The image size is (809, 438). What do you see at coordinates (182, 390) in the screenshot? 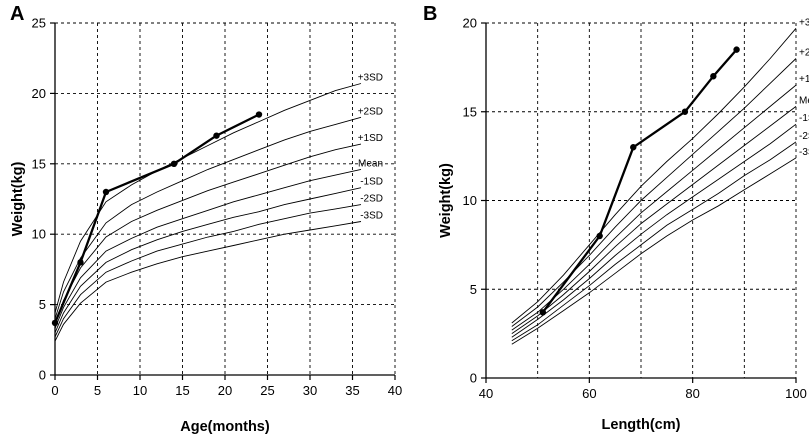
I see `x-tick-label: 15` at bounding box center [182, 390].